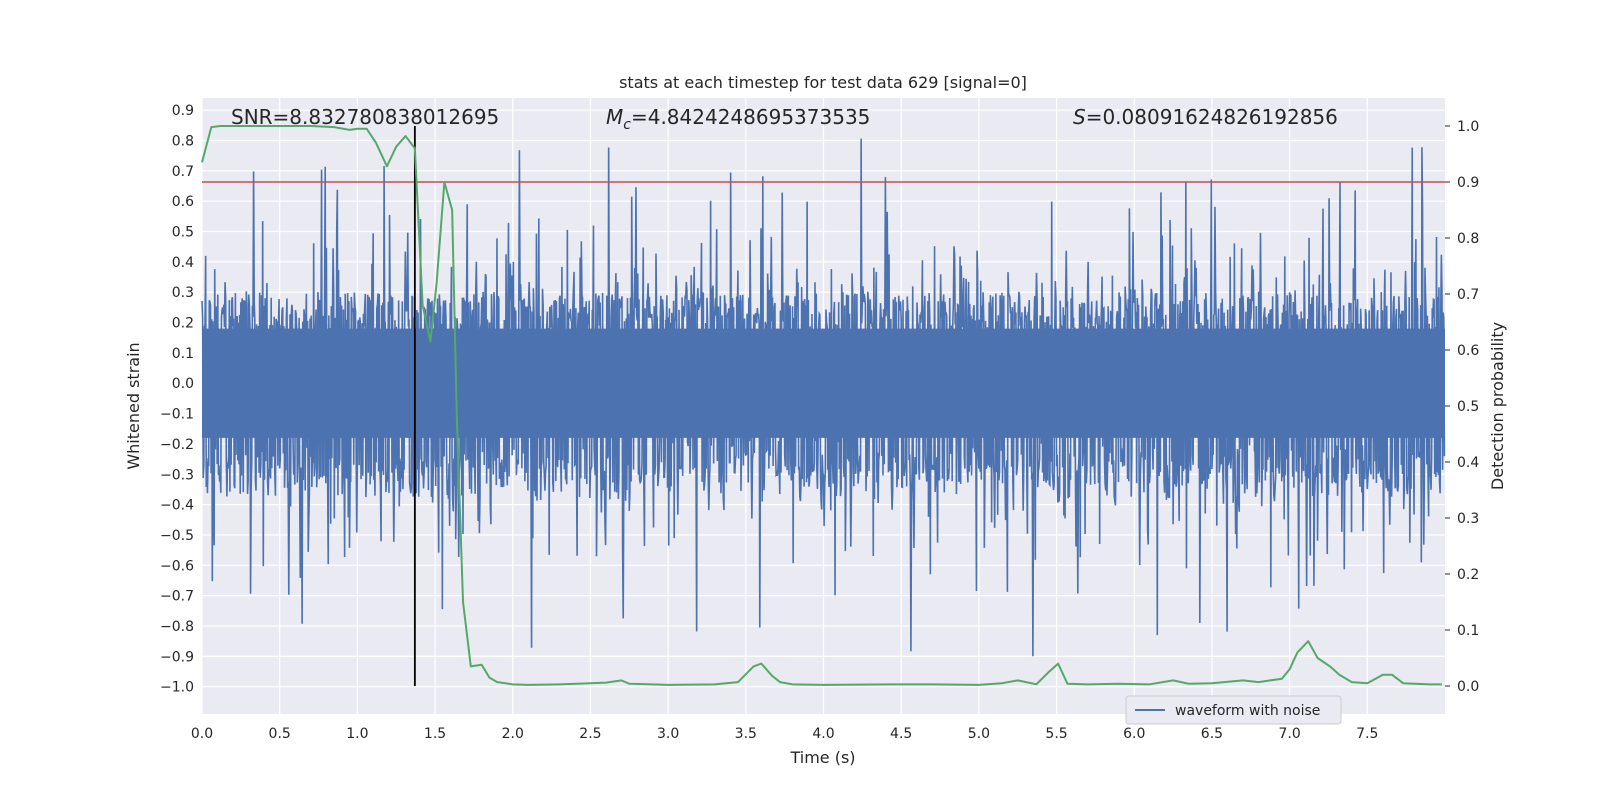  Describe the element at coordinates (1212, 117) in the screenshot. I see `s-value: =0.08091624826192856` at that location.